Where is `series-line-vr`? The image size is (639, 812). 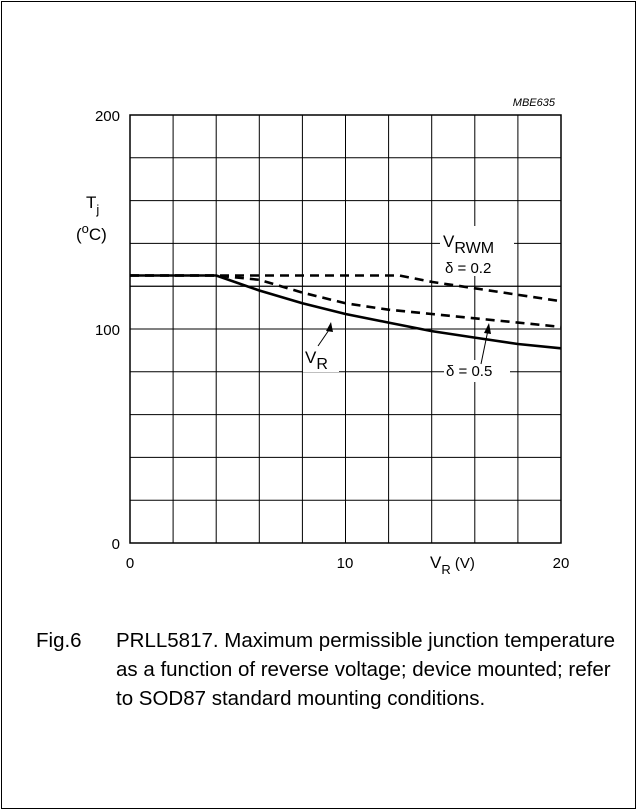 series-line-vr is located at coordinates (346, 312).